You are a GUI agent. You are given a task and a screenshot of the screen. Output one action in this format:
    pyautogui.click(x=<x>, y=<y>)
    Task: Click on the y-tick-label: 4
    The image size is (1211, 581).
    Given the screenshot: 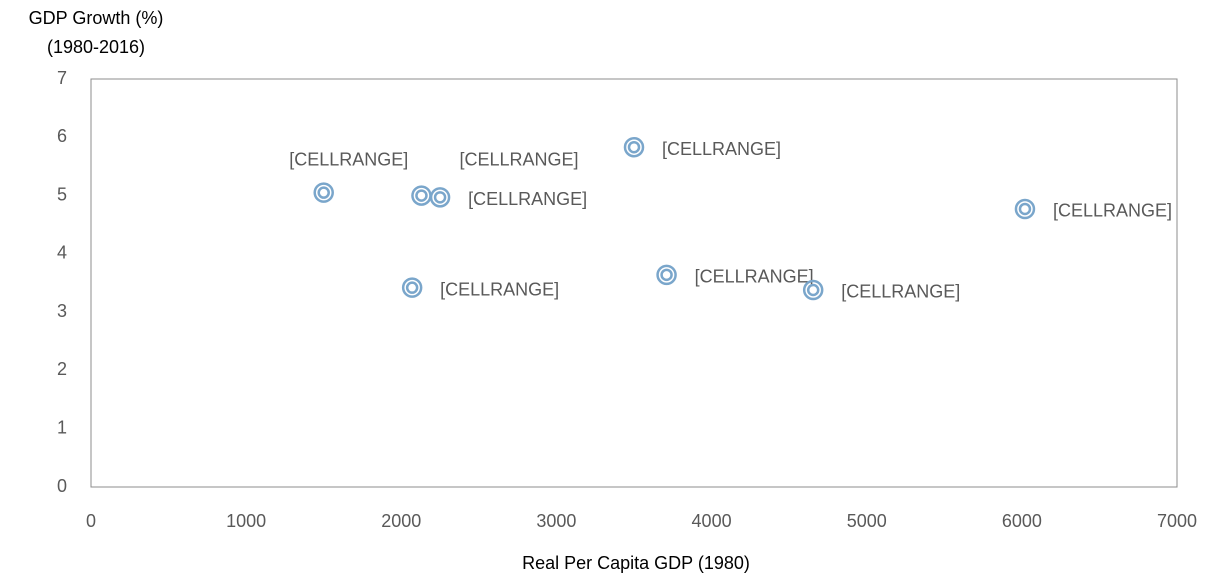 What is the action you would take?
    pyautogui.click(x=62, y=253)
    